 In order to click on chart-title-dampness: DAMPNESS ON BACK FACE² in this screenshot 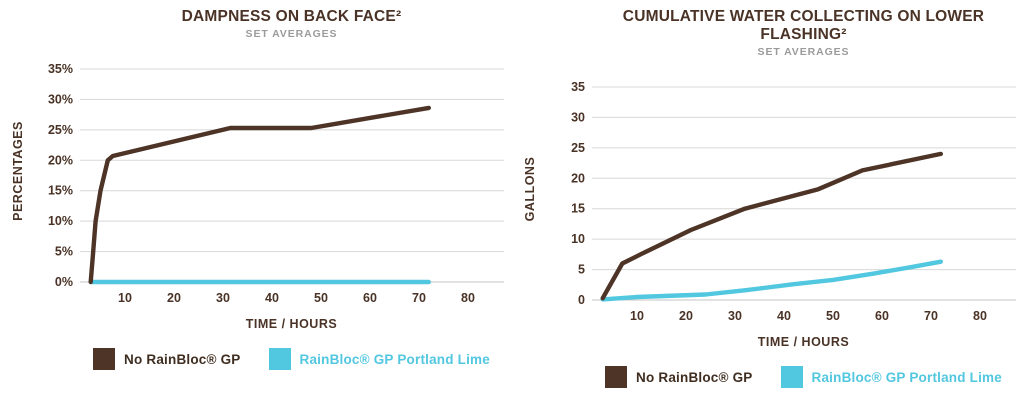, I will do `click(291, 16)`.